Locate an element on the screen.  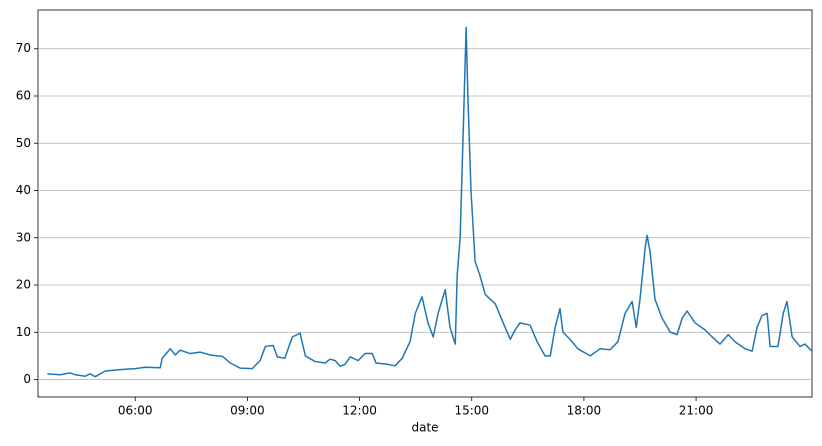
y-tick-label: 70 is located at coordinates (23, 48).